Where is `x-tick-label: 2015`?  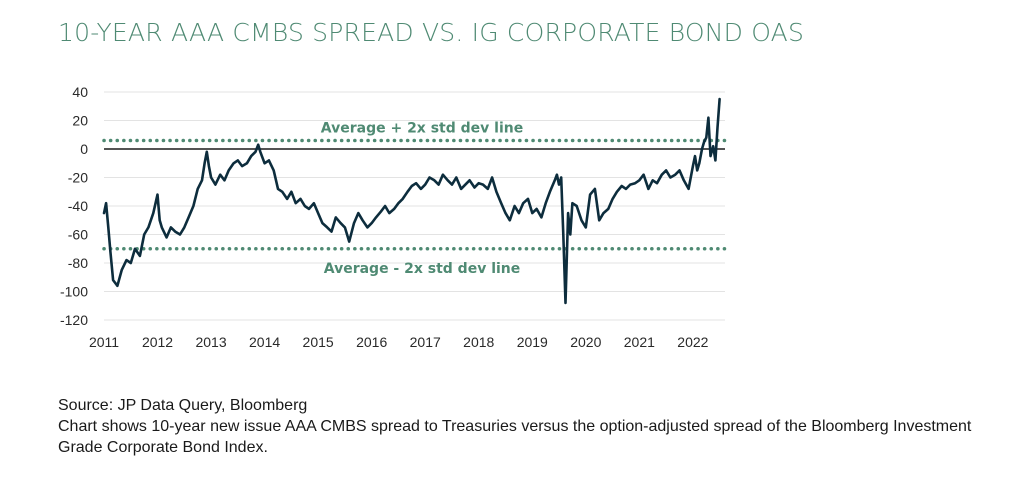
x-tick-label: 2015 is located at coordinates (318, 342).